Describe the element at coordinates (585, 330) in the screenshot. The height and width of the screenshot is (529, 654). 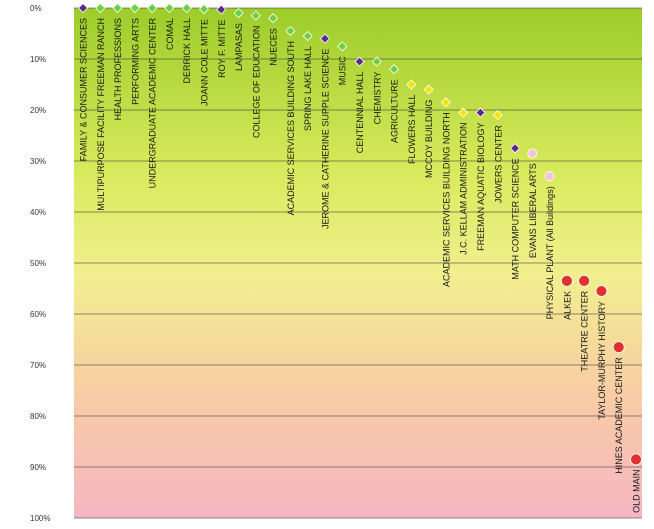
I see `category-label: THEATRE CENTER` at that location.